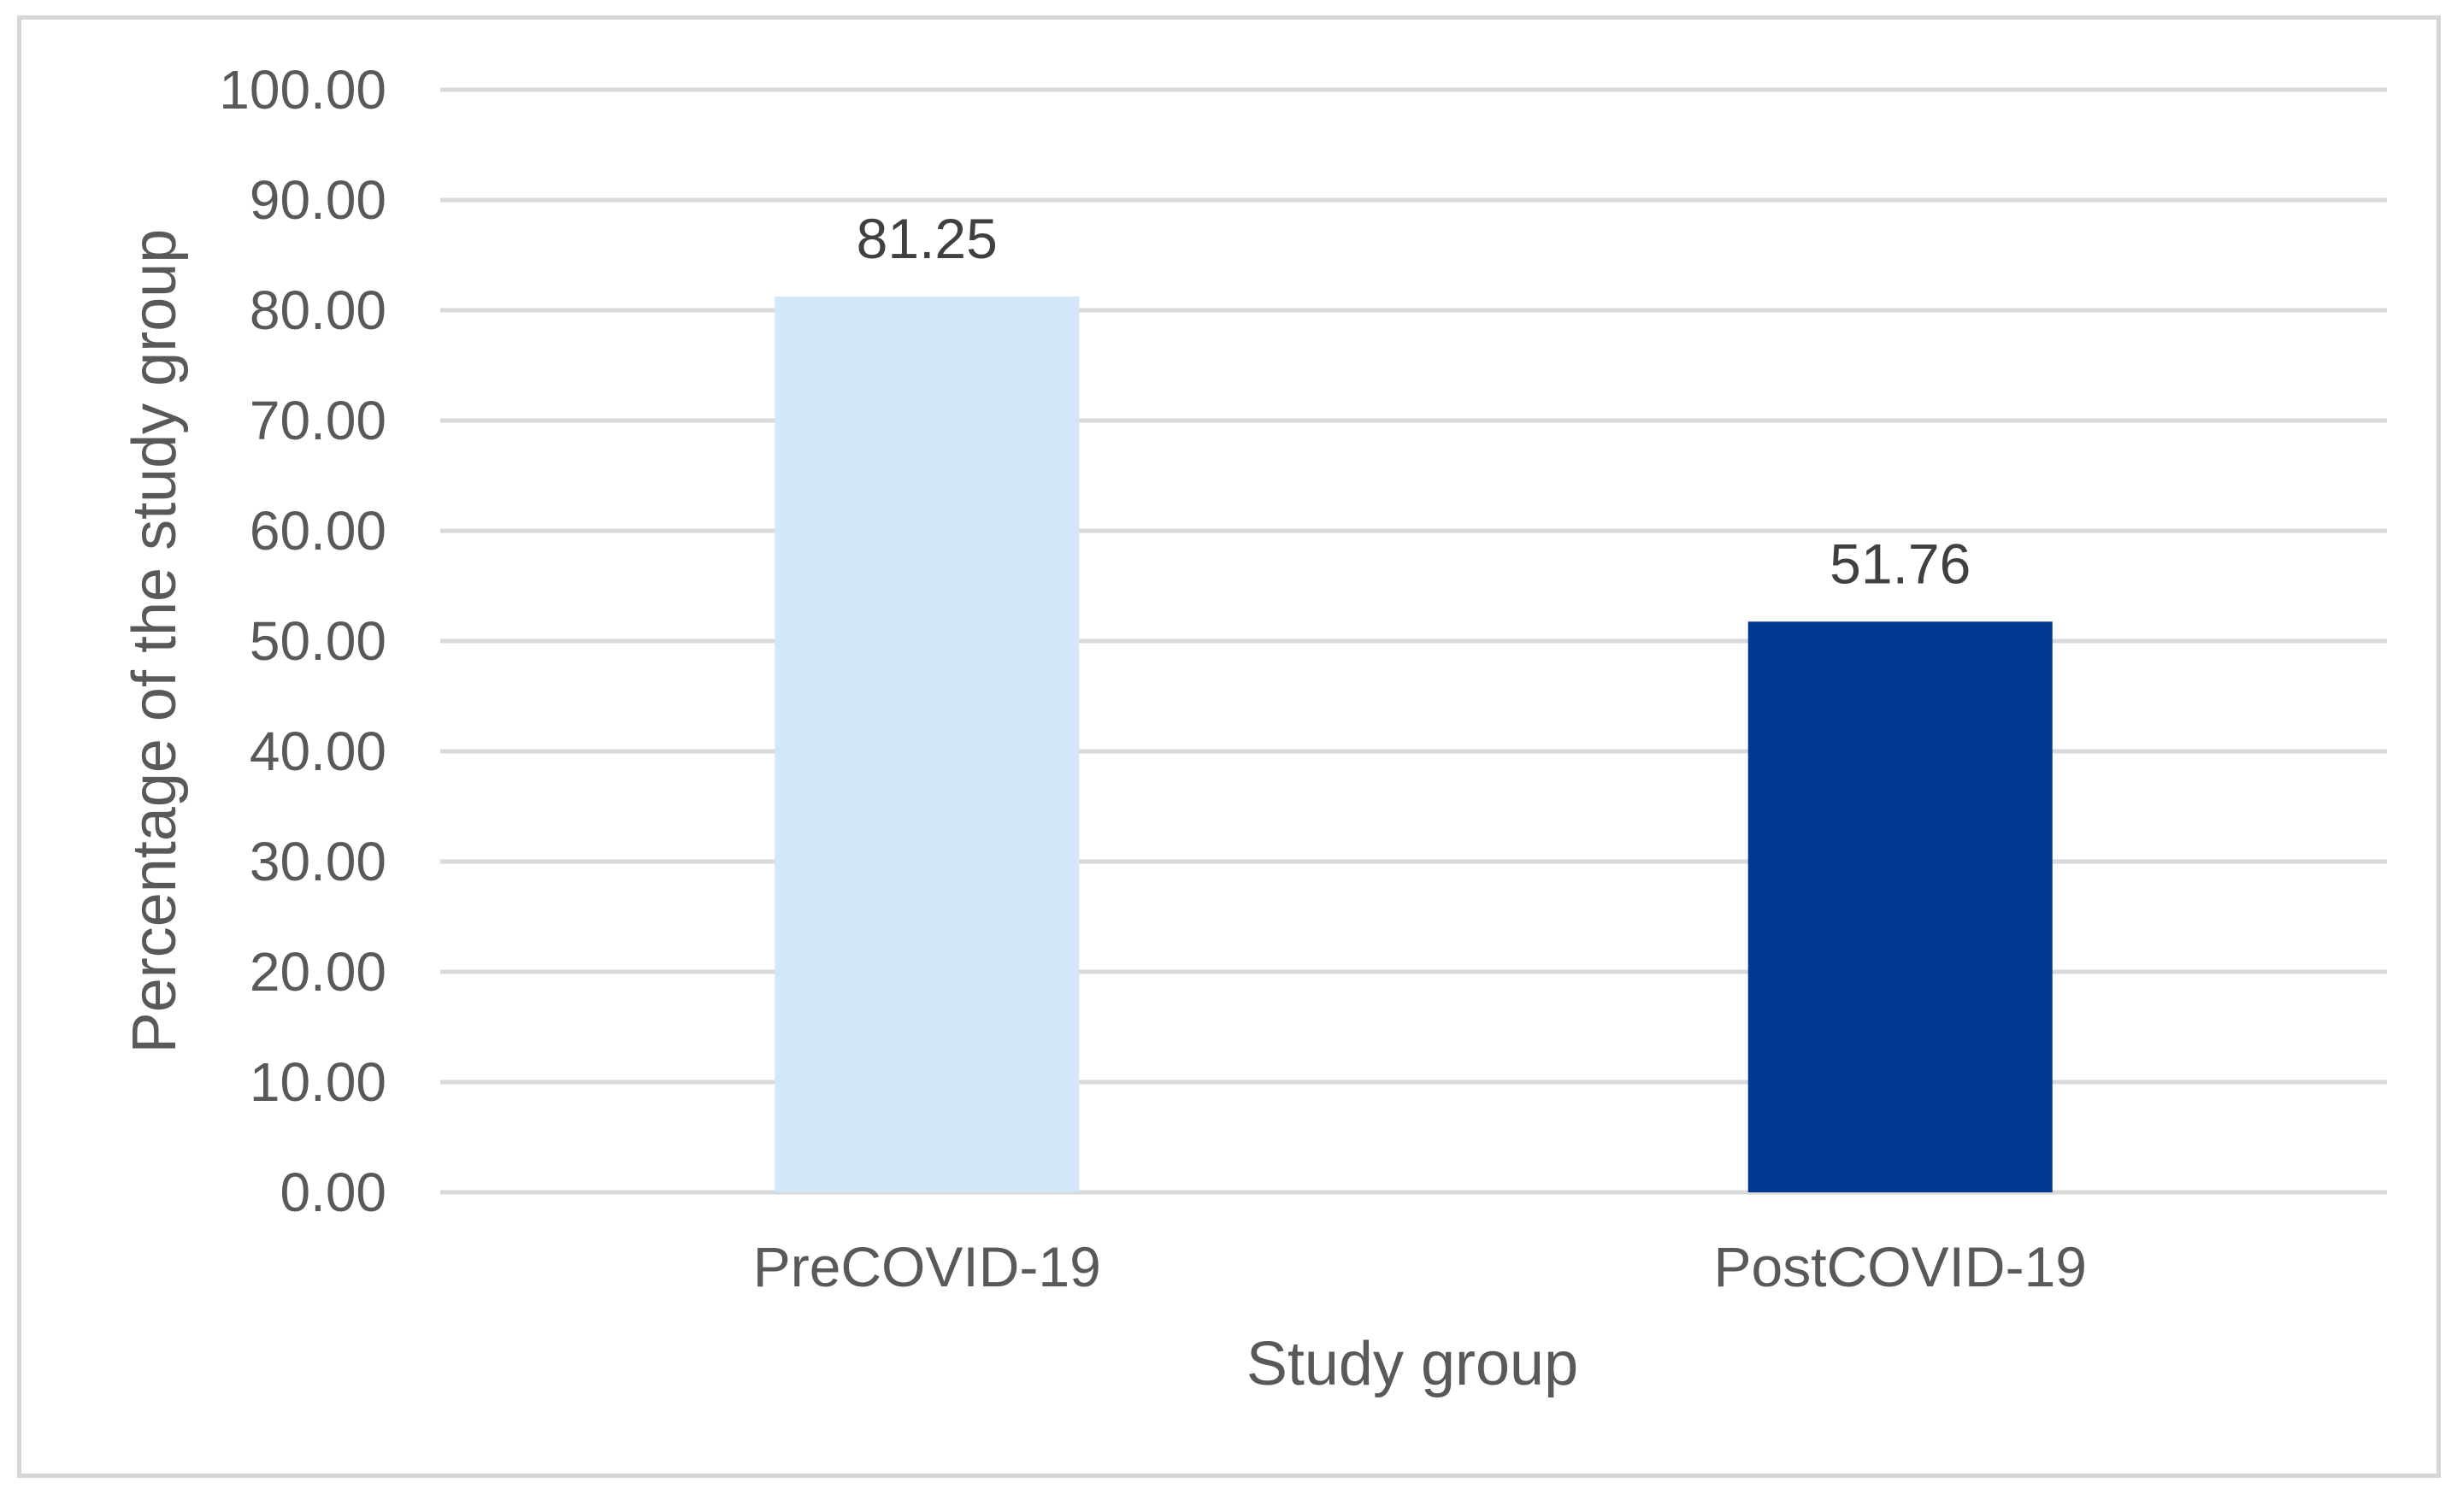 This screenshot has width=2463, height=1512. I want to click on y-tick-label: 40.00, so click(318, 751).